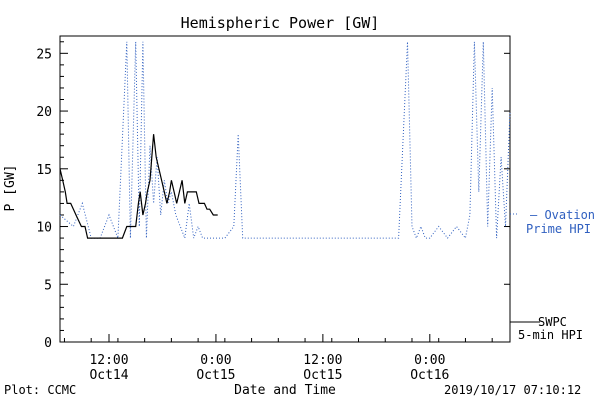  Describe the element at coordinates (44, 54) in the screenshot. I see `y-tick-label: 25` at that location.